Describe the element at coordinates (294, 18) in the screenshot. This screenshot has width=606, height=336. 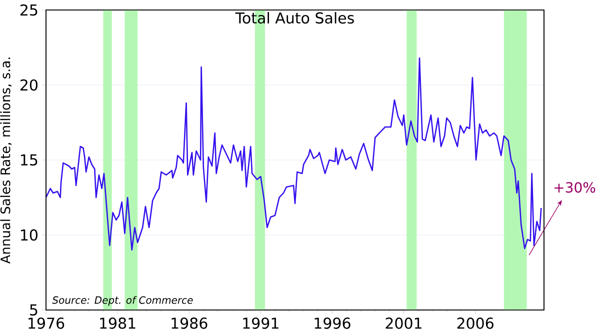
I see `chart-title: Total Auto Sales` at that location.